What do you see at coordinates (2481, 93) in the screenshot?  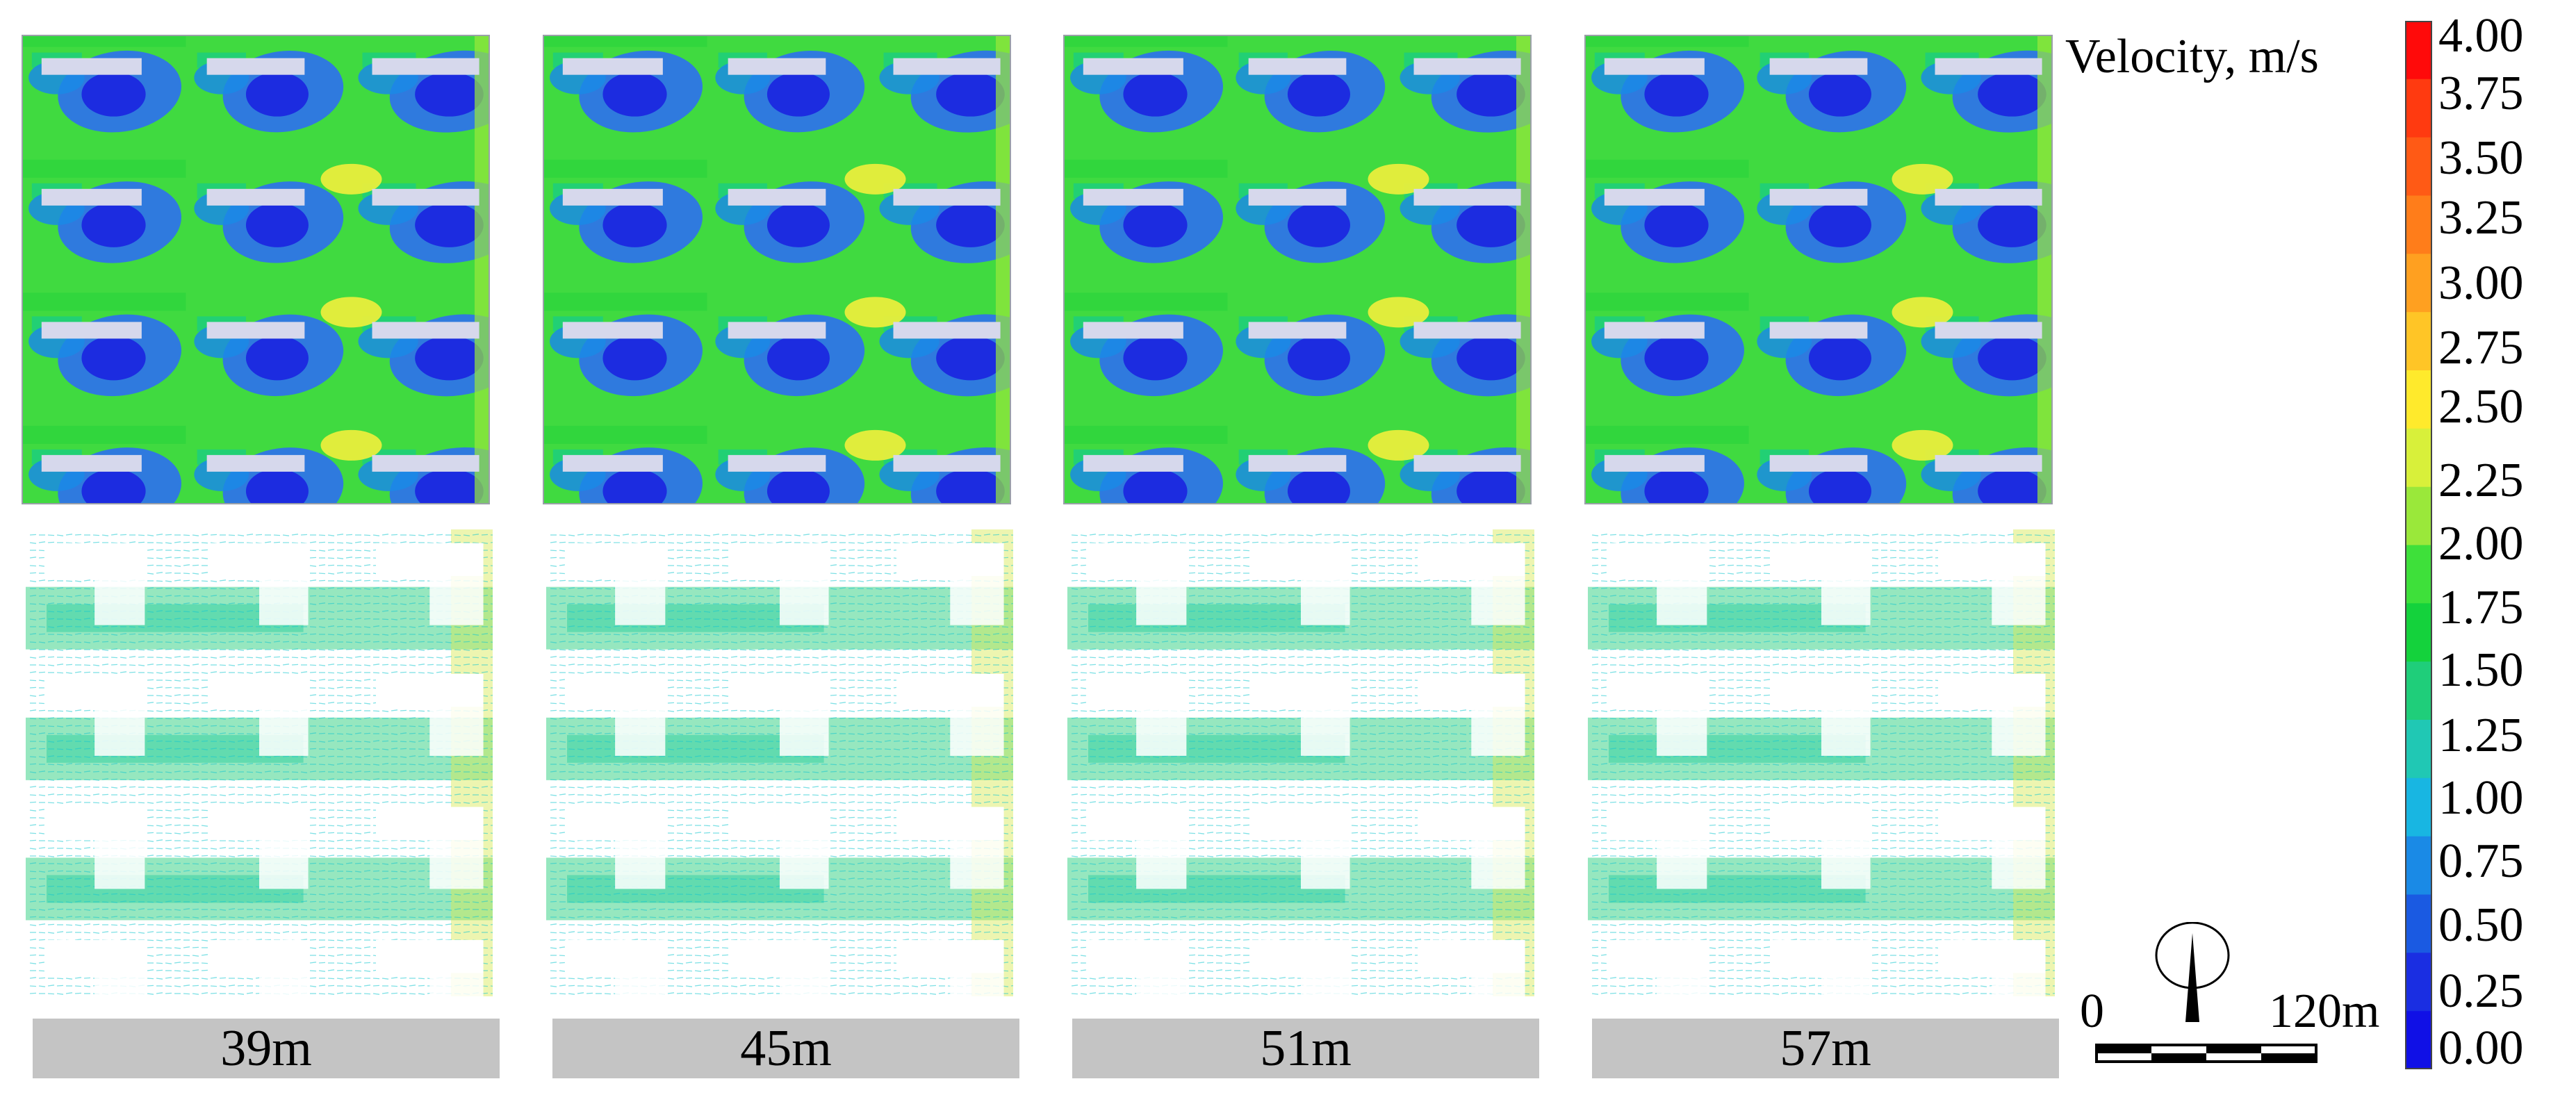 I see `legend-tick: 3.75` at bounding box center [2481, 93].